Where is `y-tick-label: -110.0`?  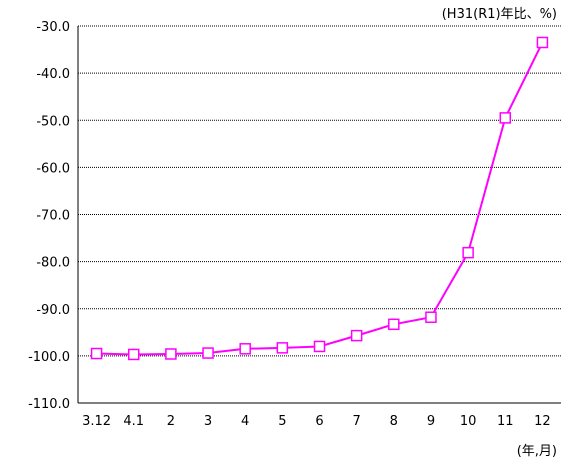
y-tick-label: -110.0 is located at coordinates (49, 404).